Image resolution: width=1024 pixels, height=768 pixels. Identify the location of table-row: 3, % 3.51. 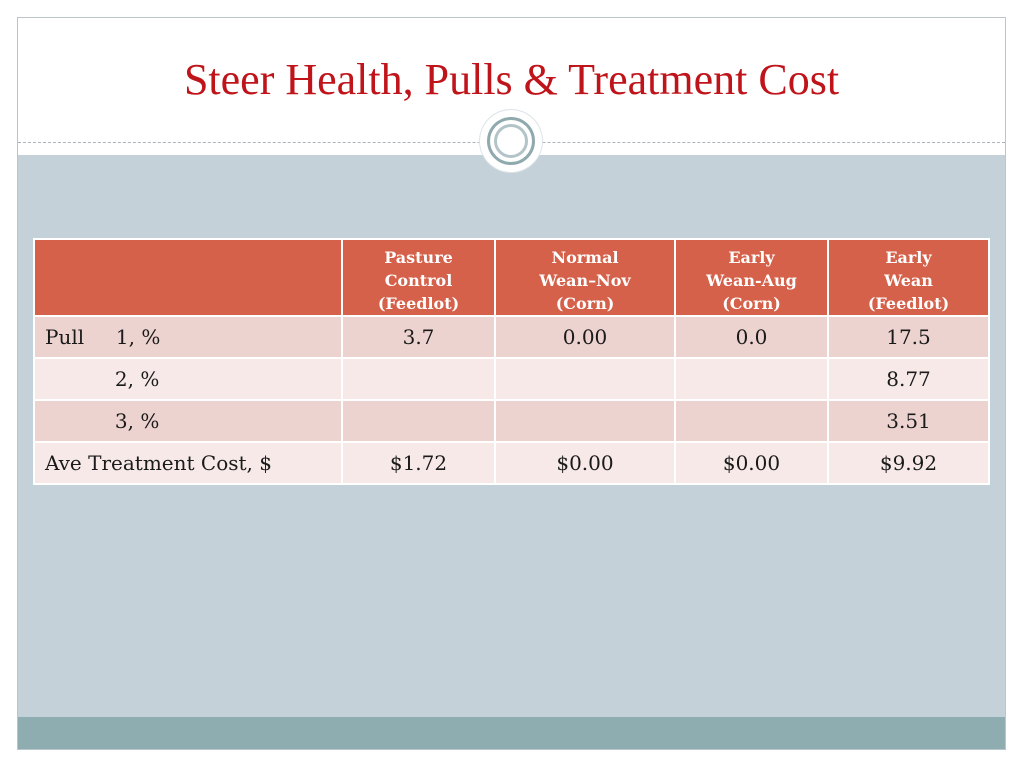
(511, 421).